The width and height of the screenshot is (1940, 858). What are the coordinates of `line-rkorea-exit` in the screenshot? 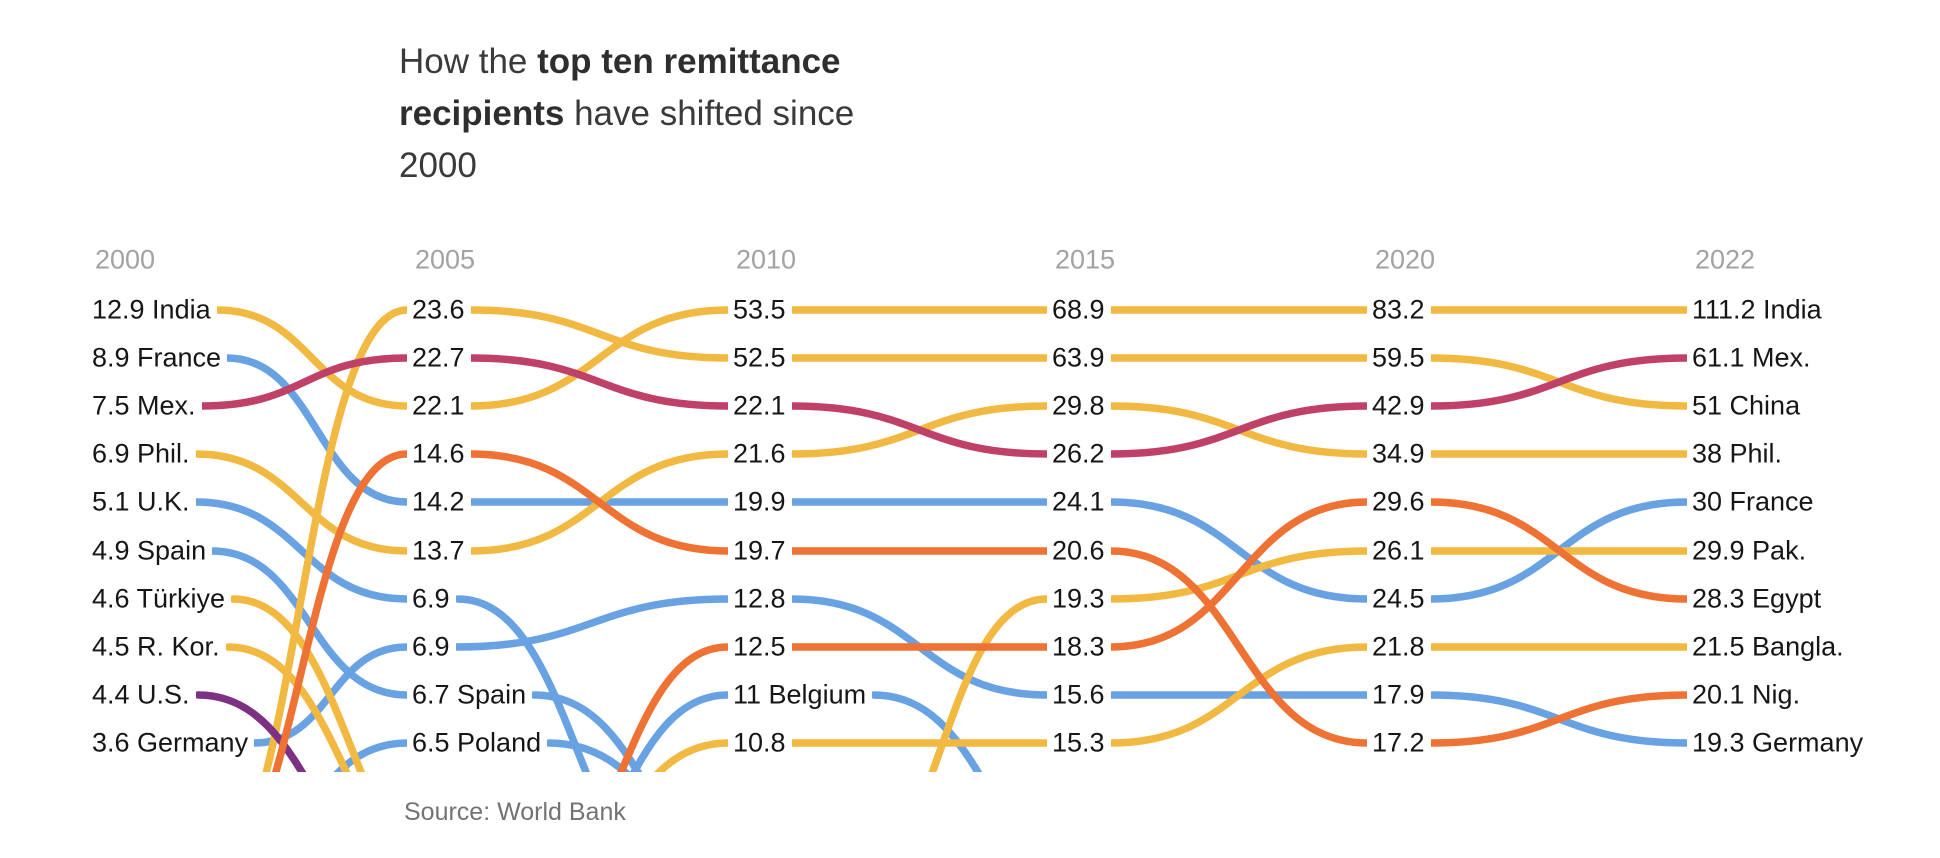 It's located at (287, 707).